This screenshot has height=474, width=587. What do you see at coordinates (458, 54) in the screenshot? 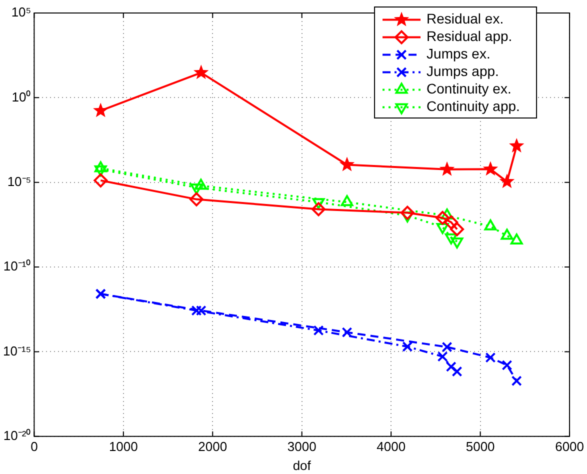
I see `legend-label: Jumps ex.` at bounding box center [458, 54].